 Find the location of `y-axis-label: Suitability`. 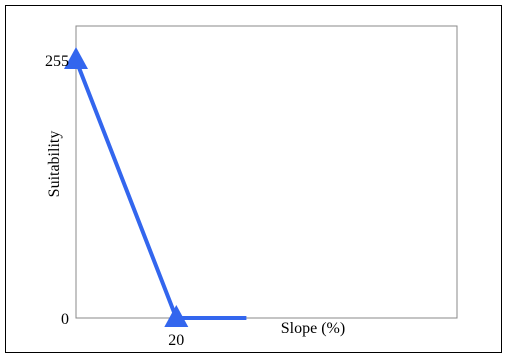

y-axis-label: Suitability is located at coordinates (54, 164).